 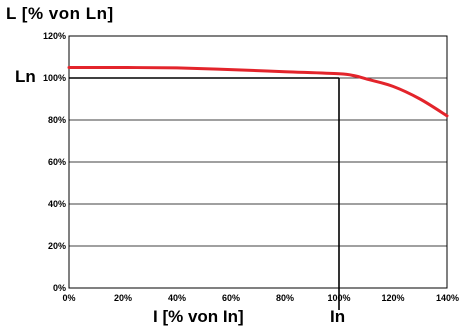 I want to click on y-tick-label: 40%, so click(x=57, y=204).